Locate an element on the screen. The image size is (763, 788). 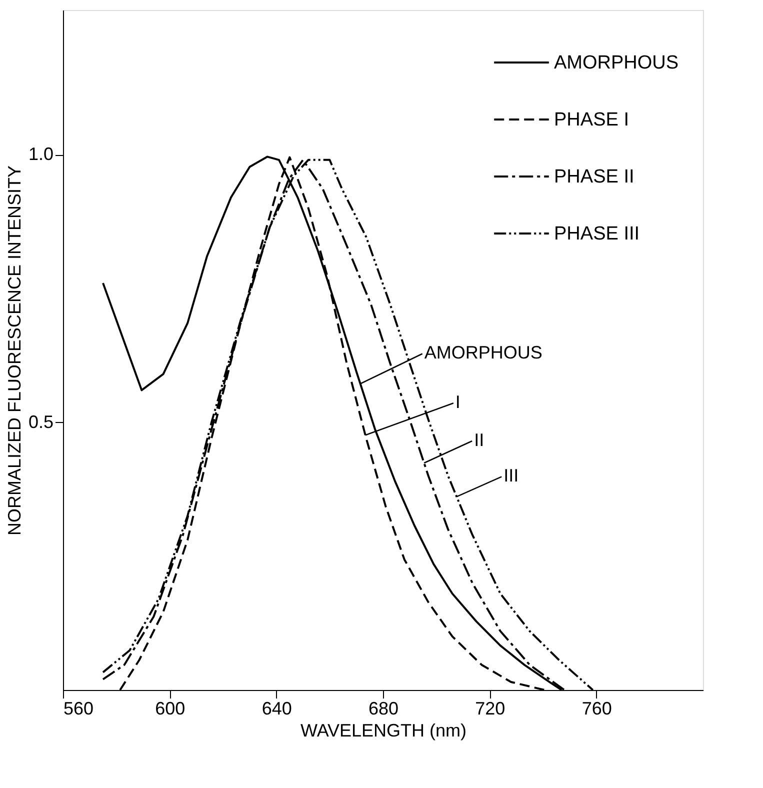
legend-label: PHASE III is located at coordinates (597, 234).